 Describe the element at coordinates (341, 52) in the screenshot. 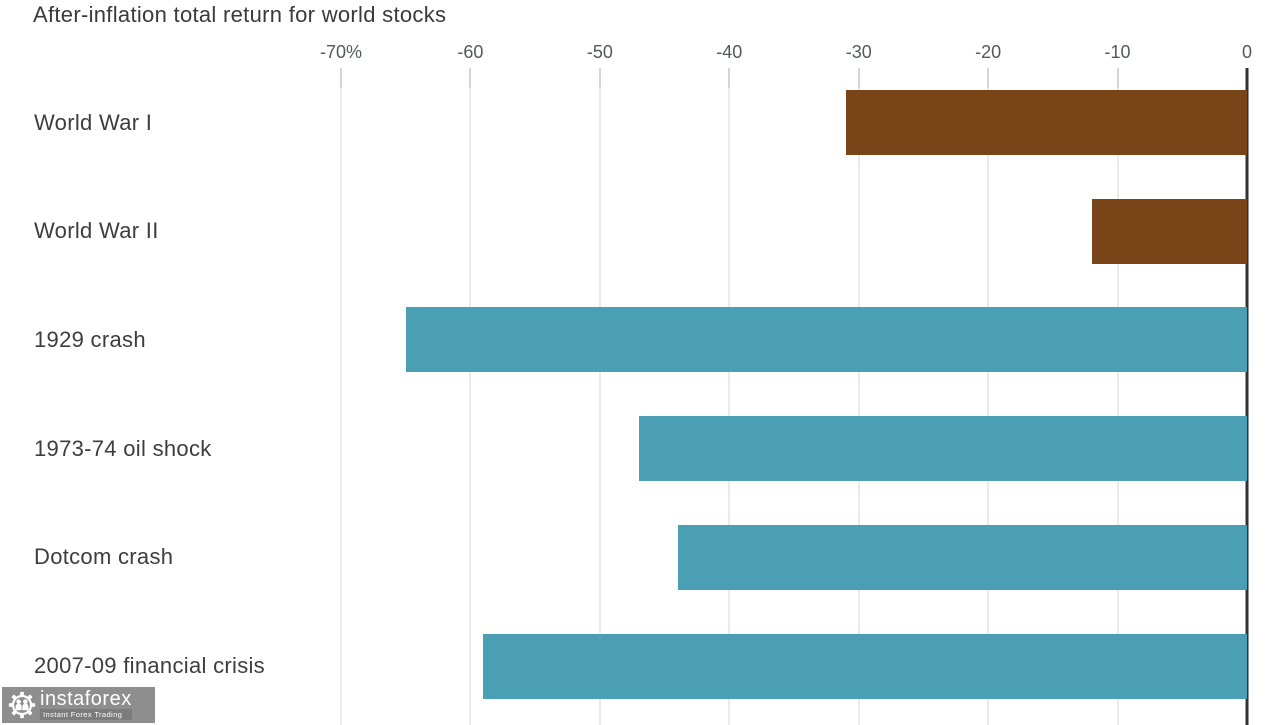

I see `x-tick-label: -70%` at that location.